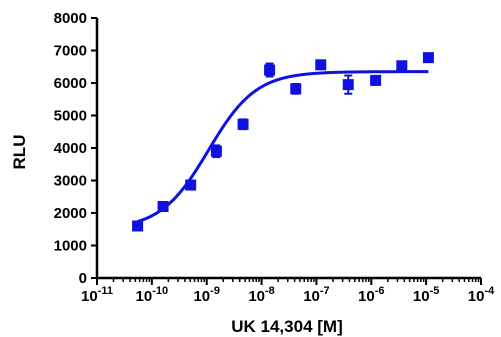  What do you see at coordinates (206, 295) in the screenshot?
I see `x-tick-label: 10⁻⁹` at bounding box center [206, 295].